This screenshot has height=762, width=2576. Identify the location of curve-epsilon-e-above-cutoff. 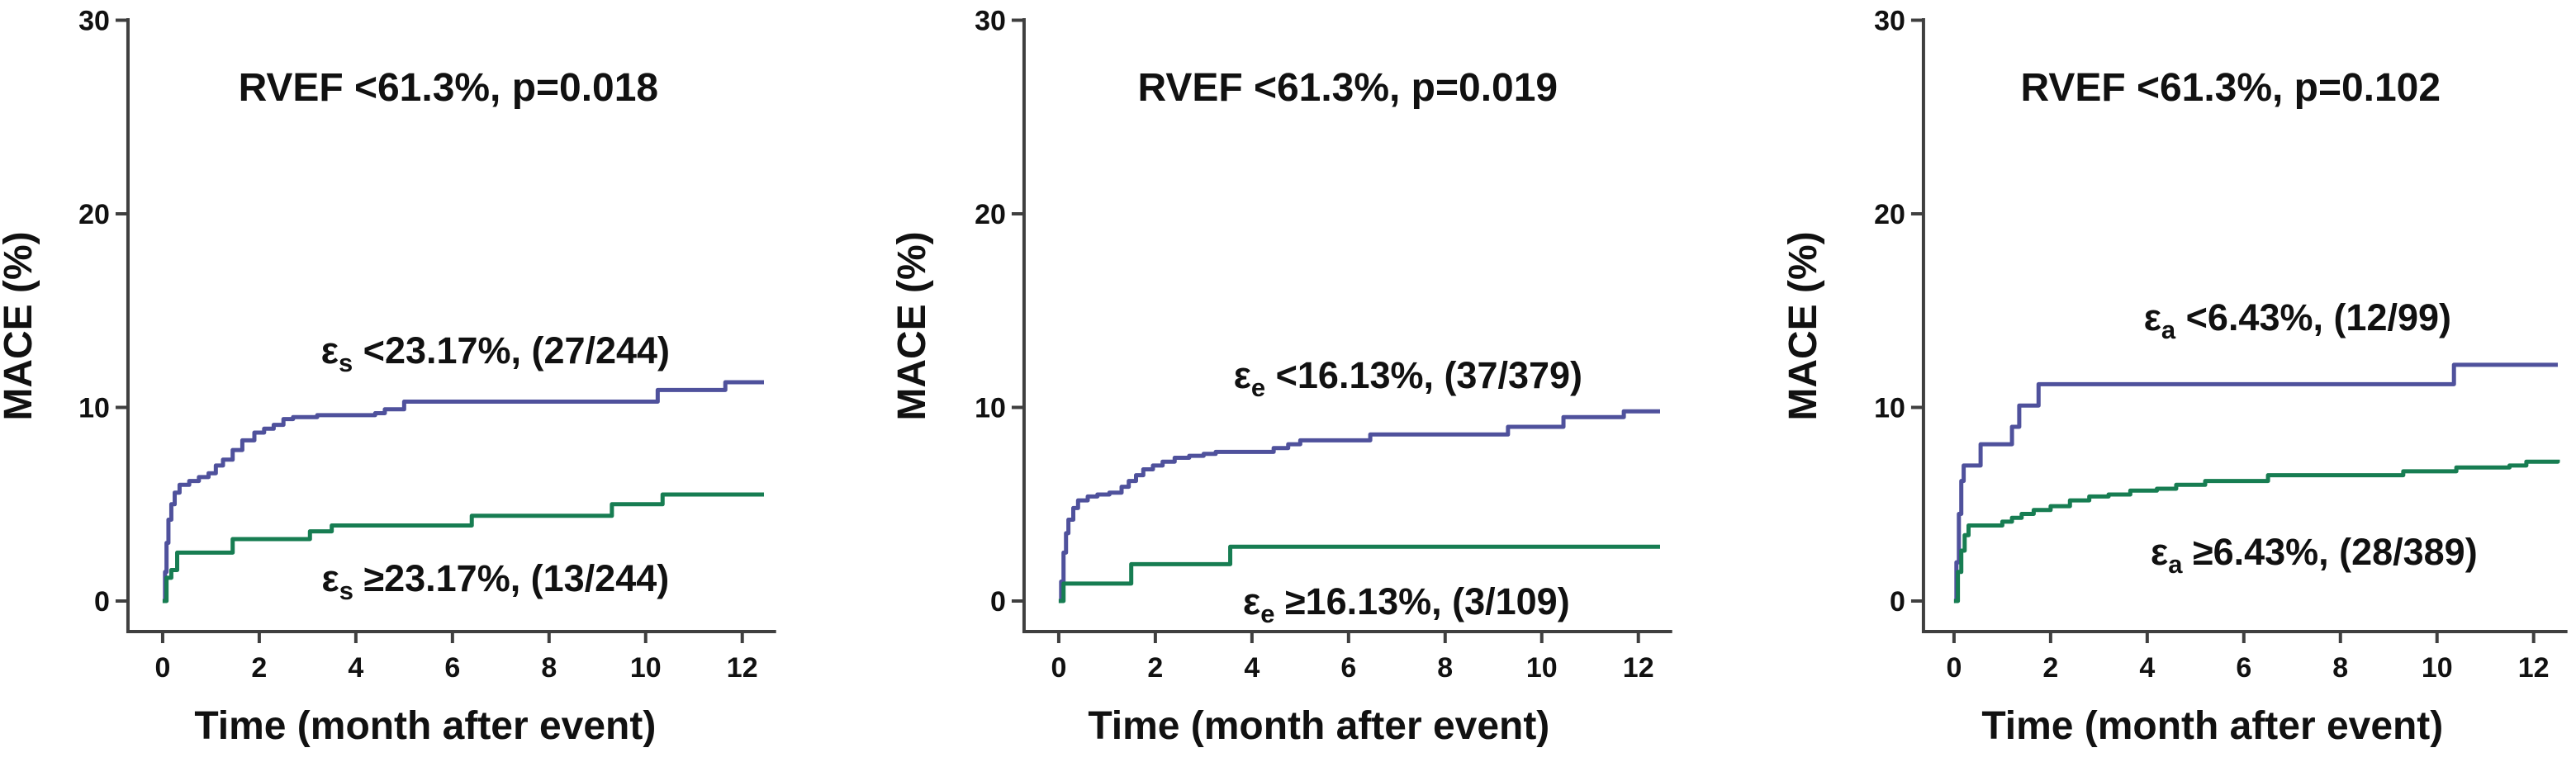
(1359, 573).